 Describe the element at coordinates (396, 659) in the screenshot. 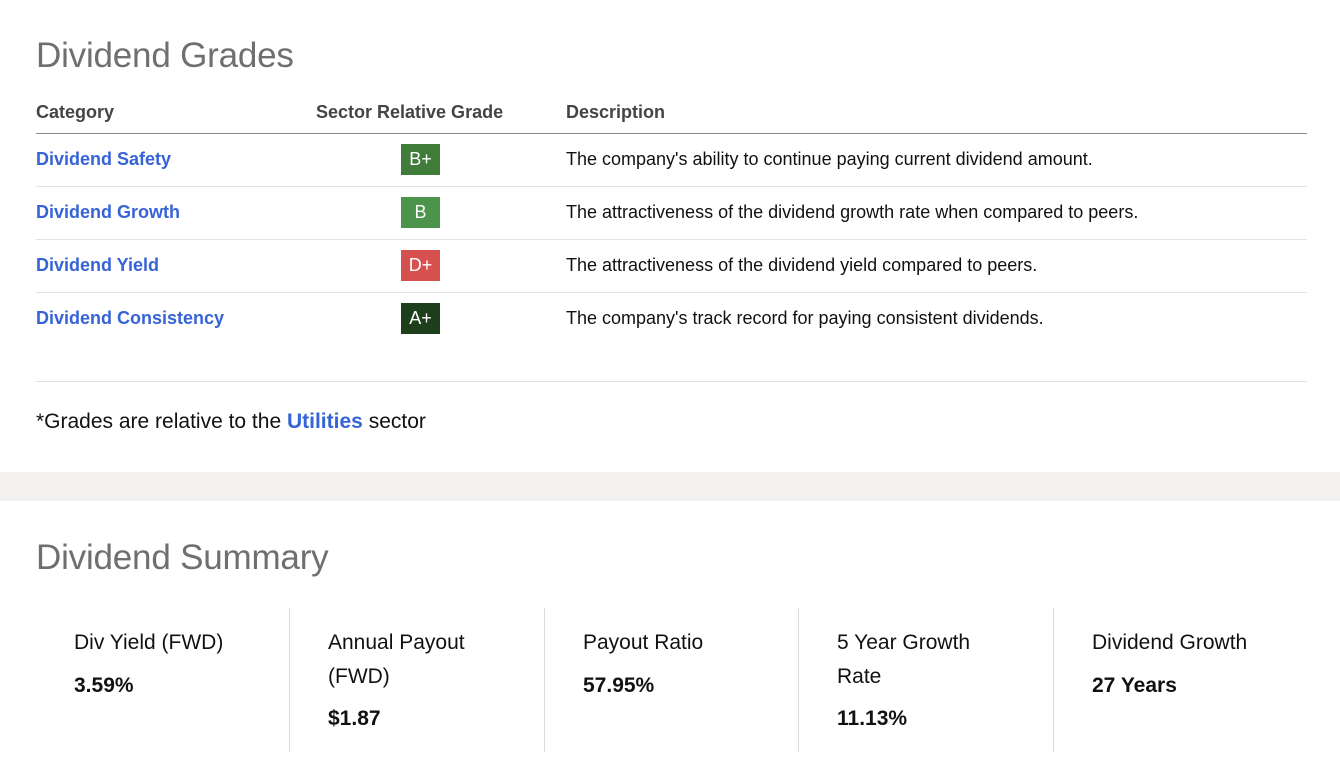

I see `card-label: Annual Payout (FWD)` at that location.